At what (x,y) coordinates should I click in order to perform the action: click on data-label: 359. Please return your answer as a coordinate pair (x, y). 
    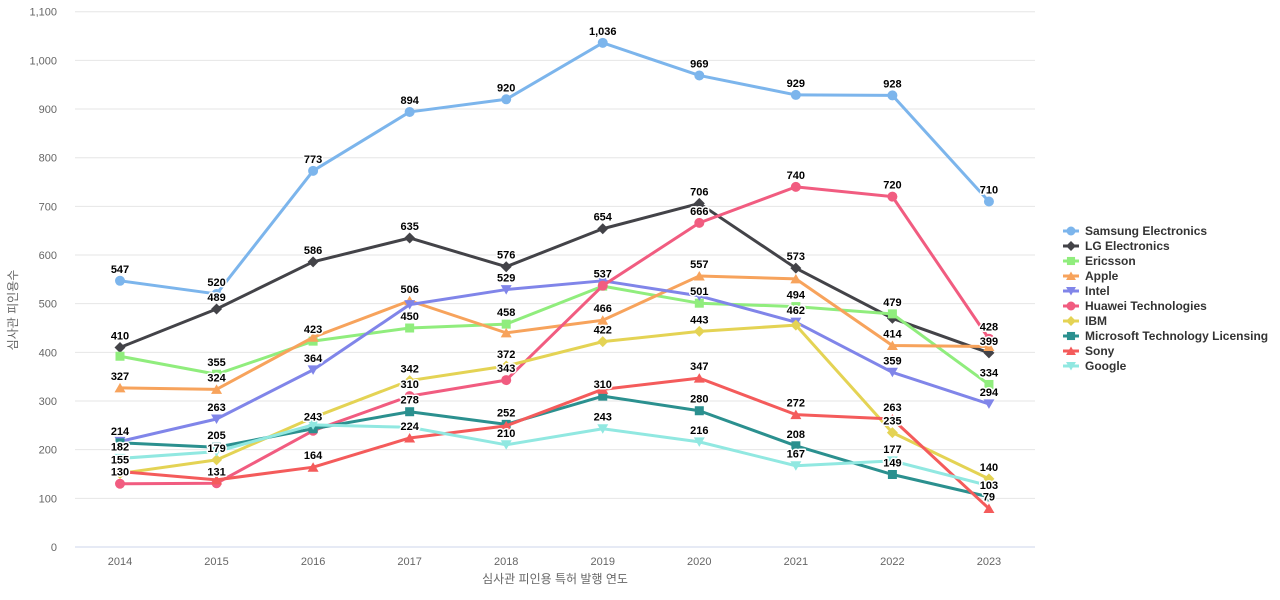
    Looking at the image, I should click on (892, 361).